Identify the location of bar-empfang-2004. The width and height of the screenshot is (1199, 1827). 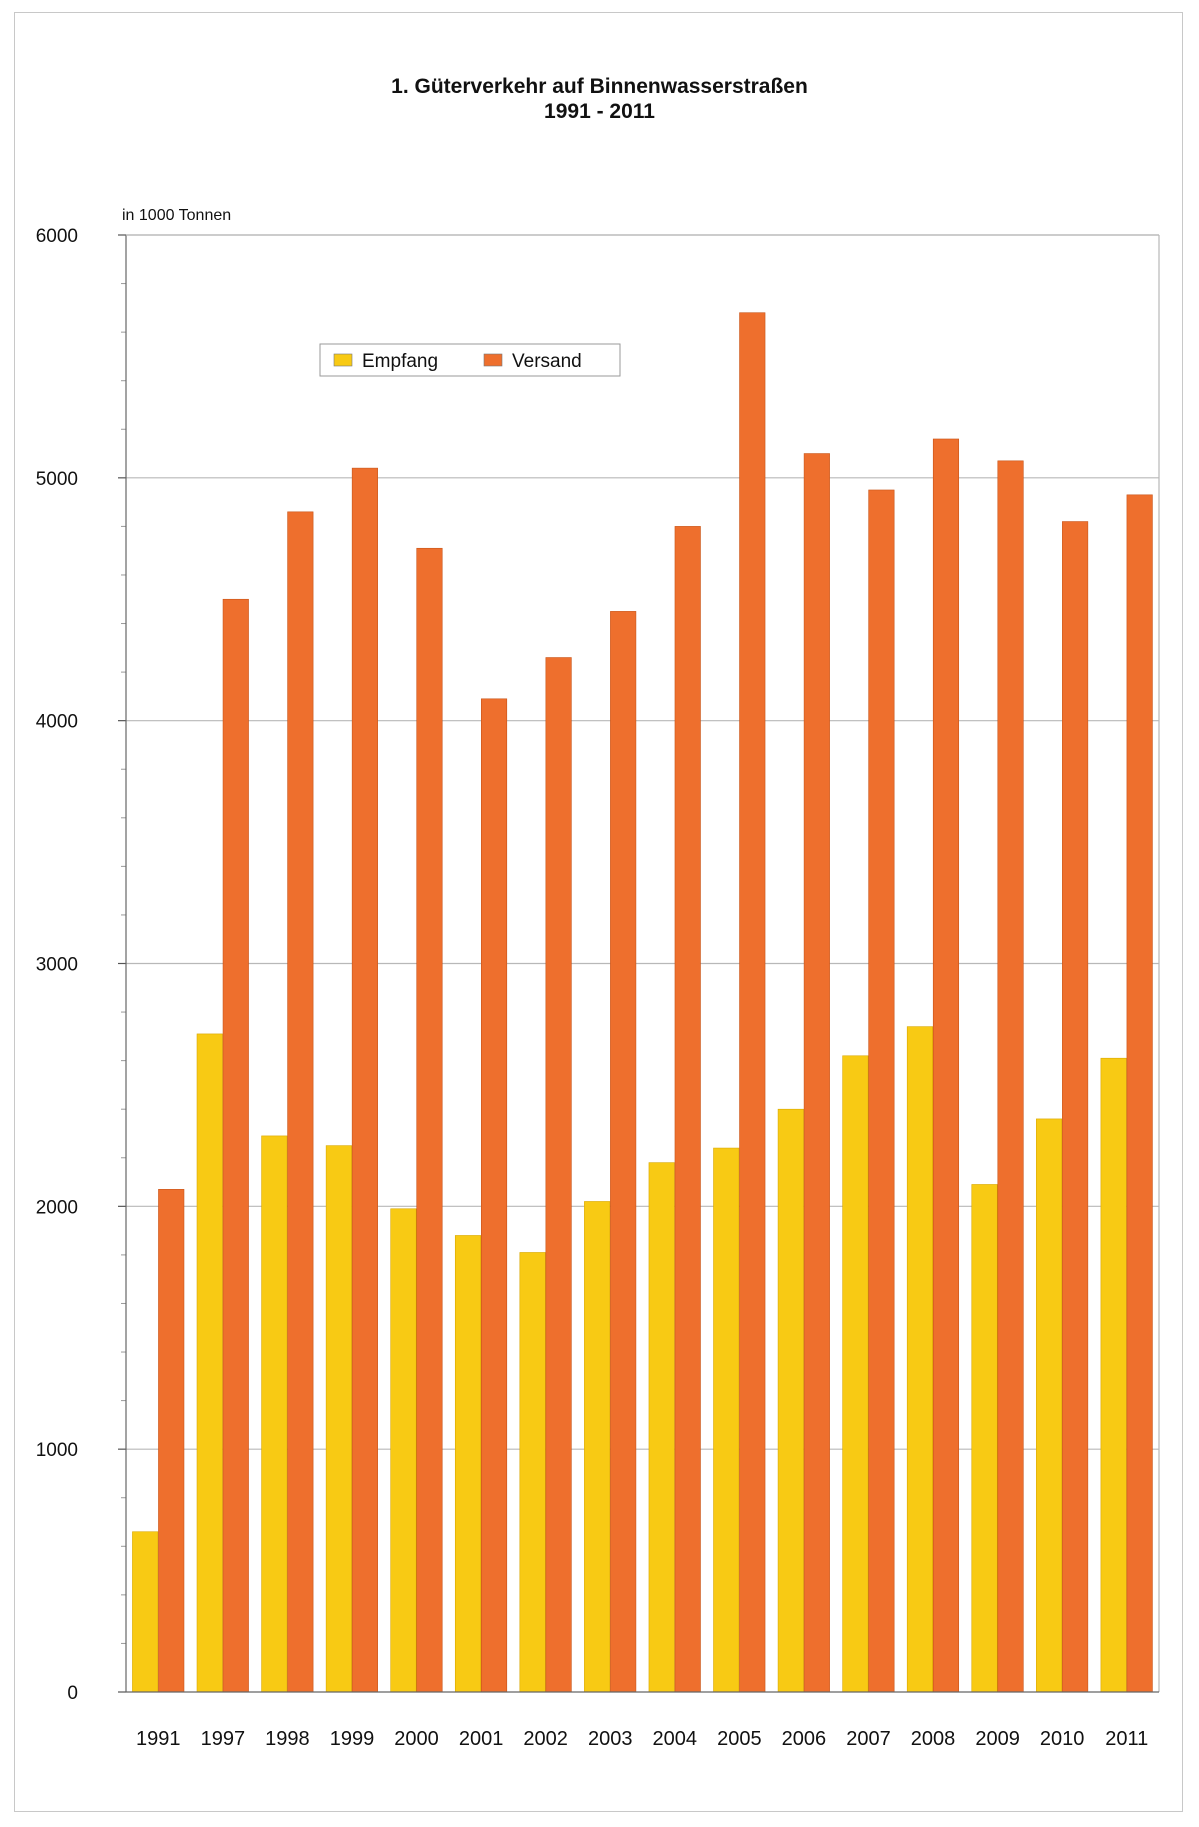
(662, 1427).